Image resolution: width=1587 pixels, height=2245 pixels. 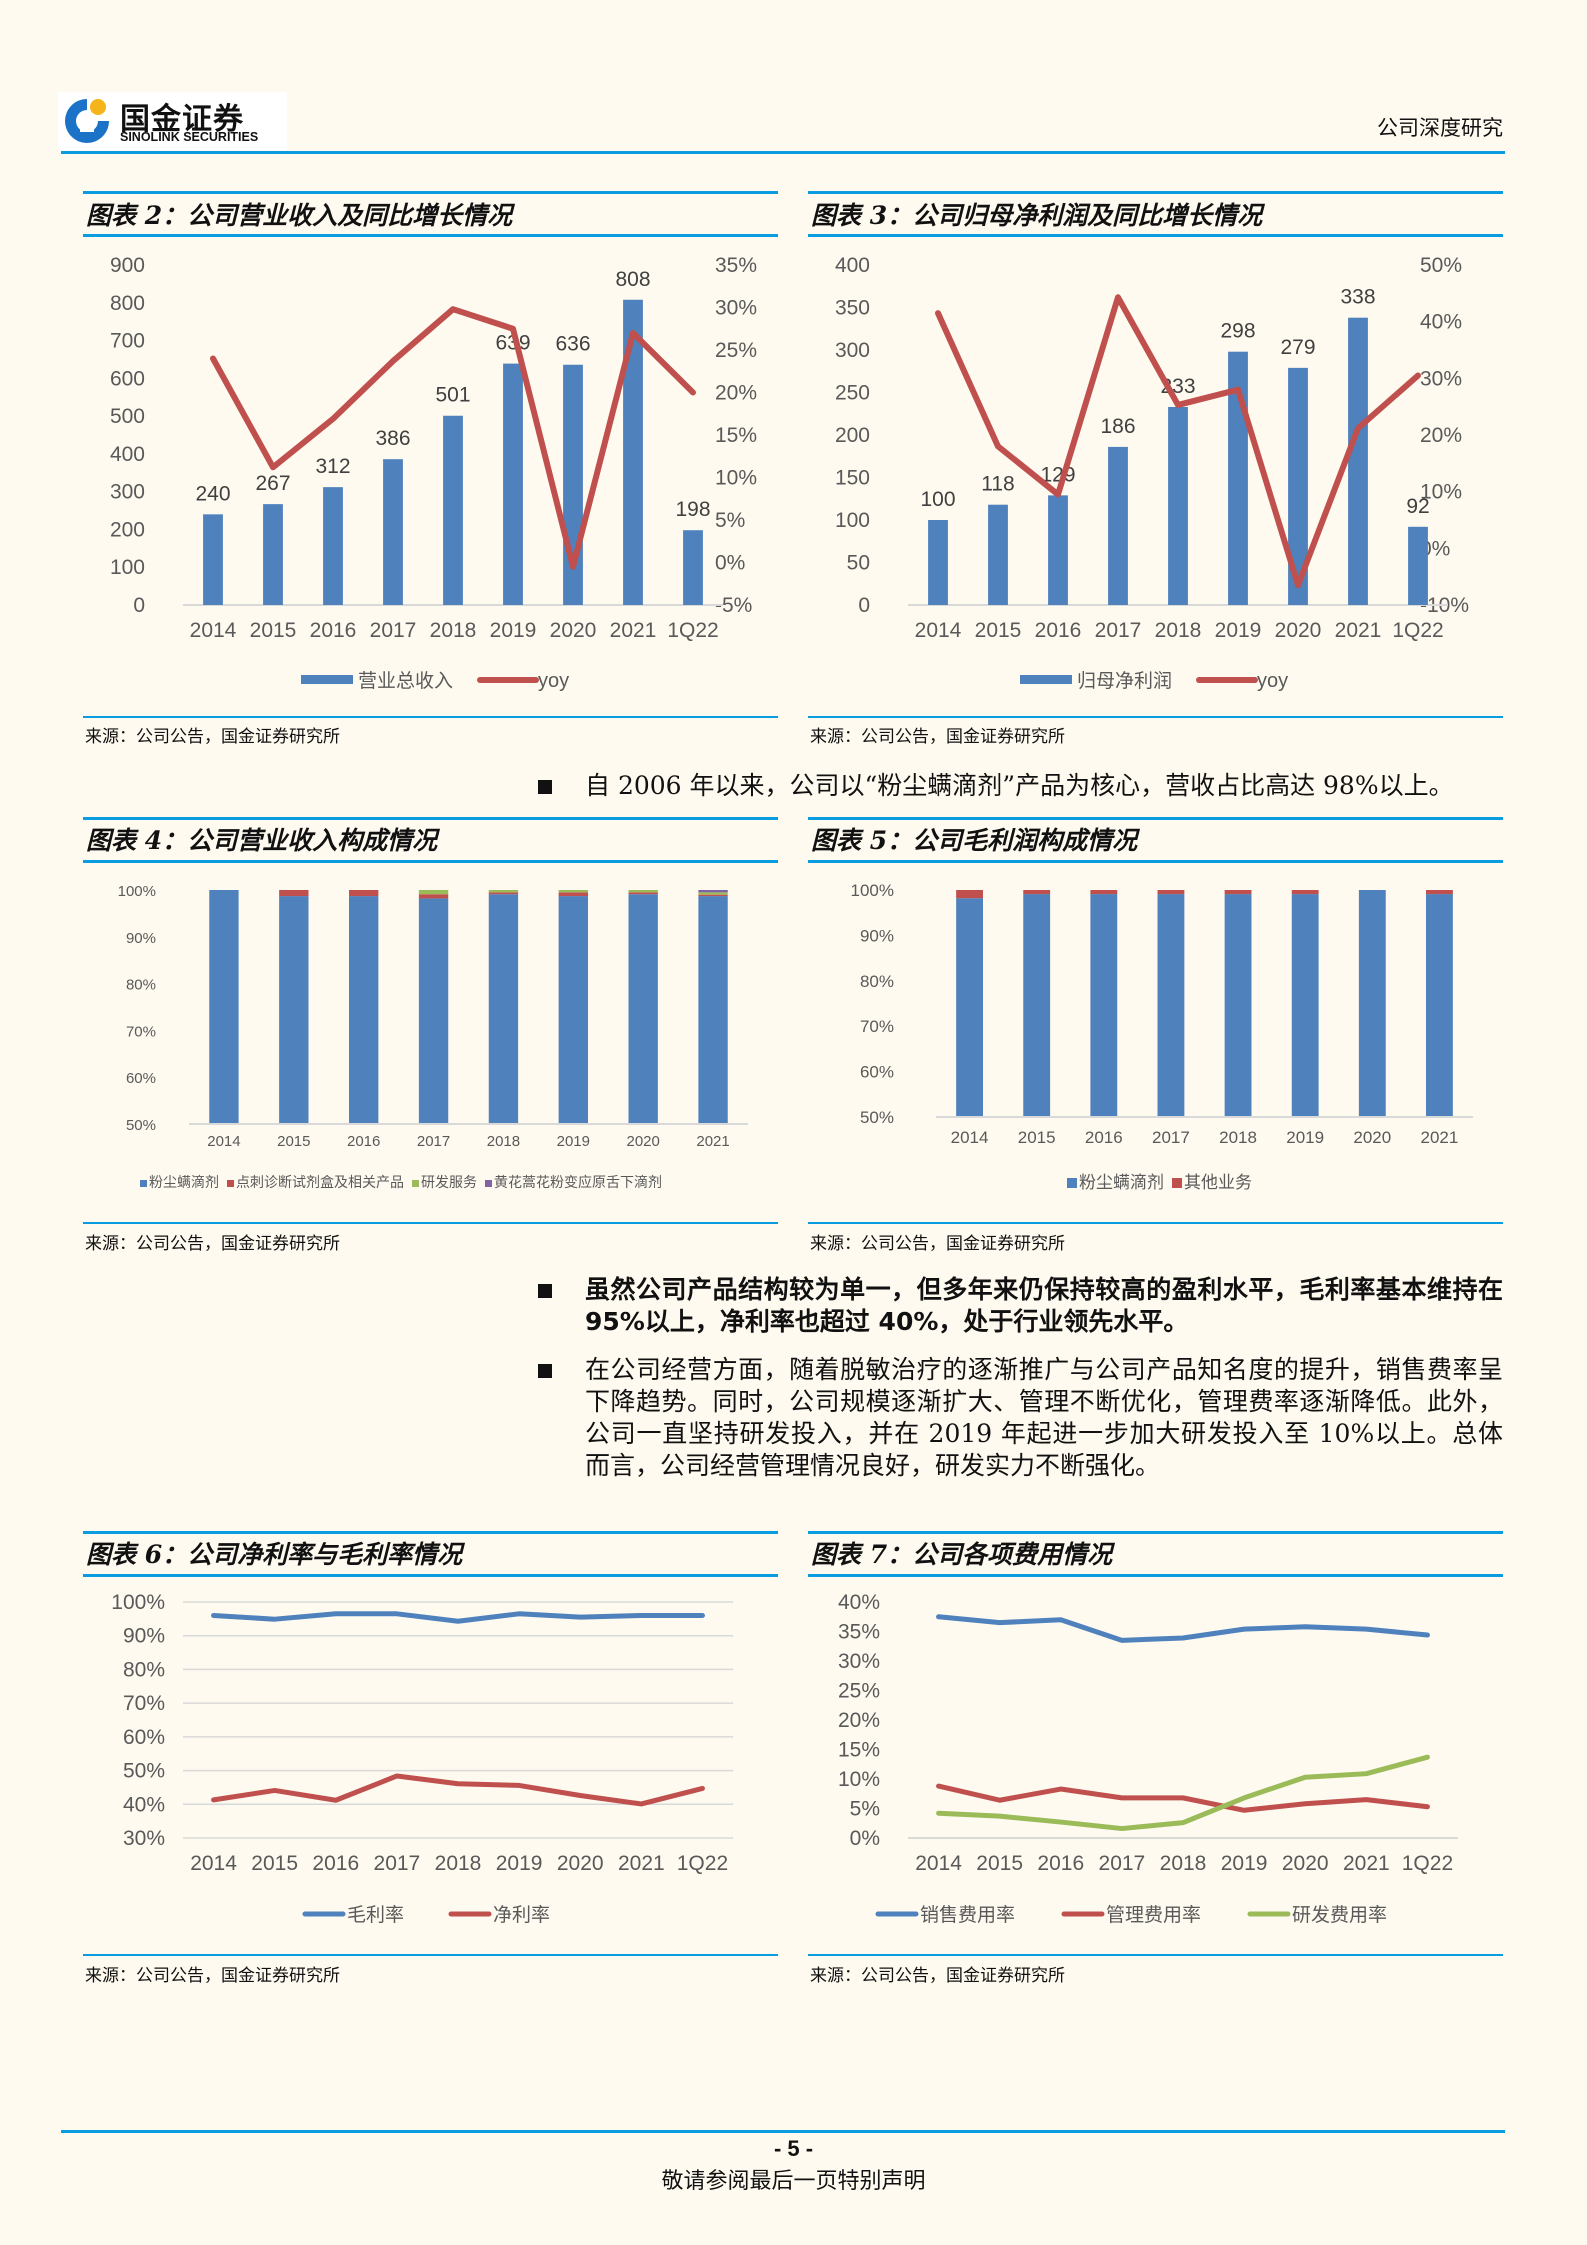 I want to click on fig6-source-rule, so click(x=430, y=1955).